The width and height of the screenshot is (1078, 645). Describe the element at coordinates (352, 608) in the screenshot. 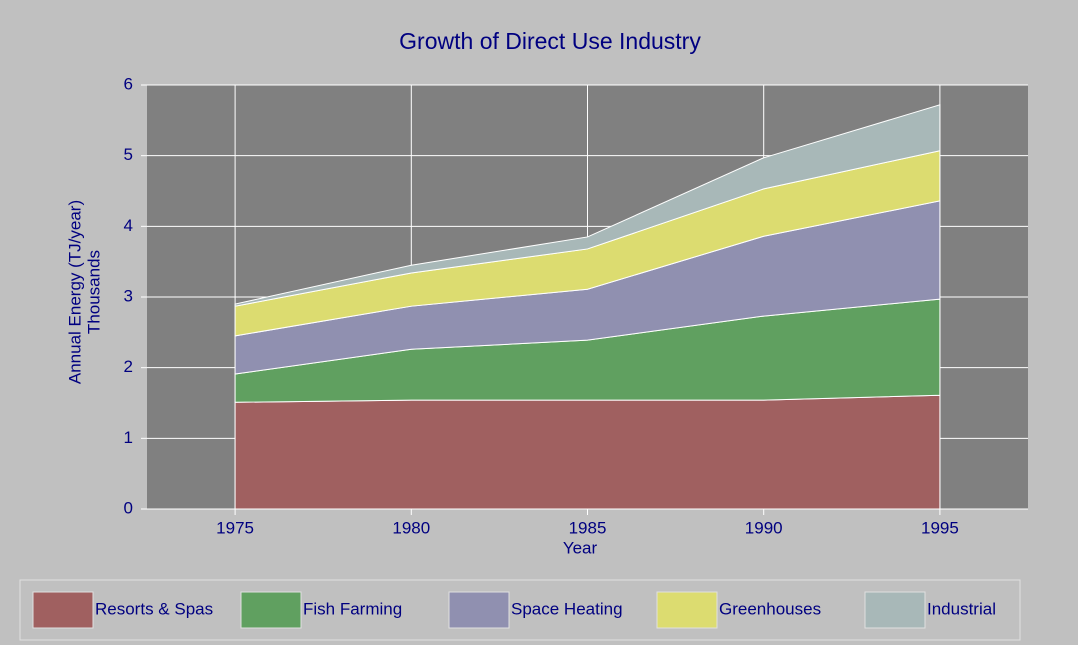

I see `legend-label: Fish Farming` at that location.